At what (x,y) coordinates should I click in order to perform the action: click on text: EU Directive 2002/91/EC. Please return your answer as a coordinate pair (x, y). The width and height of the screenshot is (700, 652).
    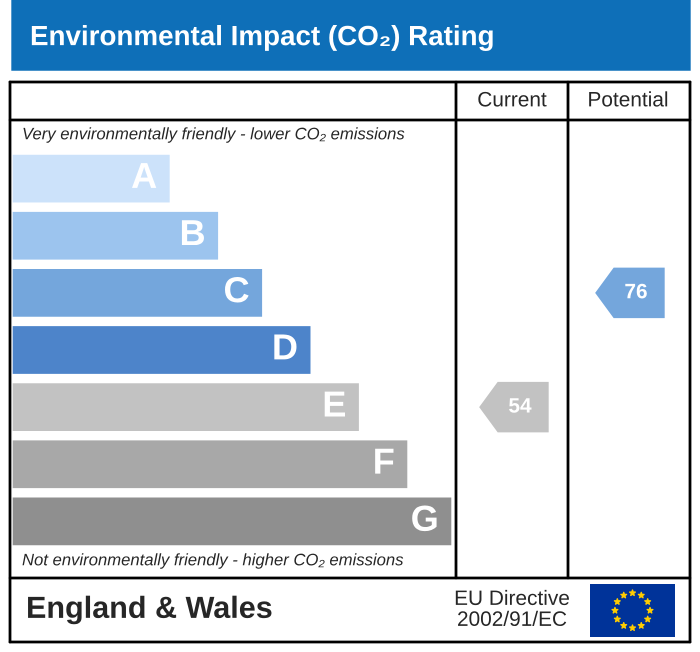
    Looking at the image, I should click on (512, 608).